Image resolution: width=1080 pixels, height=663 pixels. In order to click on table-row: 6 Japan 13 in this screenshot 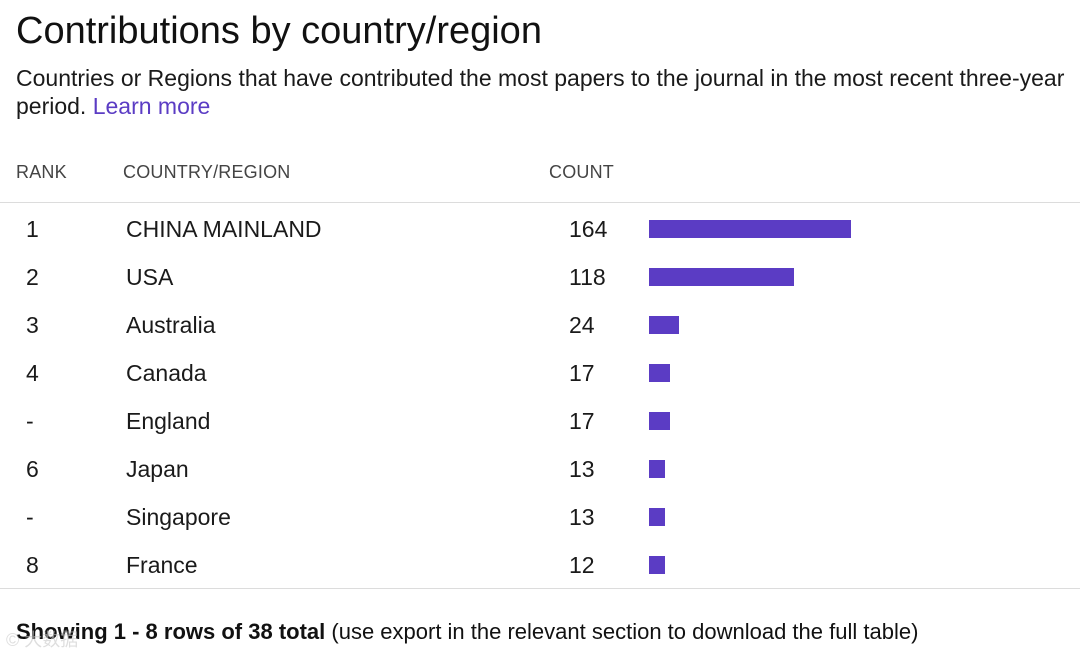, I will do `click(540, 469)`.